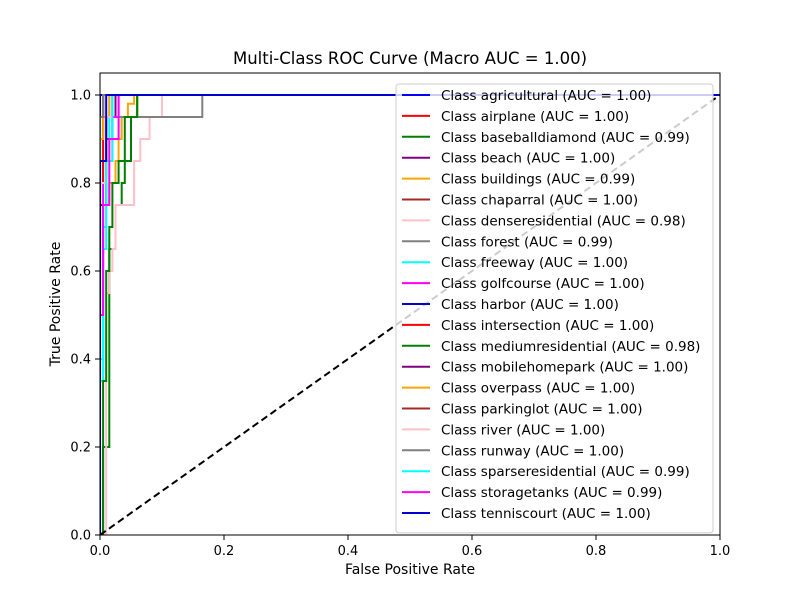 Image resolution: width=800 pixels, height=600 pixels. What do you see at coordinates (596, 551) in the screenshot?
I see `x-tick-label: 0.8` at bounding box center [596, 551].